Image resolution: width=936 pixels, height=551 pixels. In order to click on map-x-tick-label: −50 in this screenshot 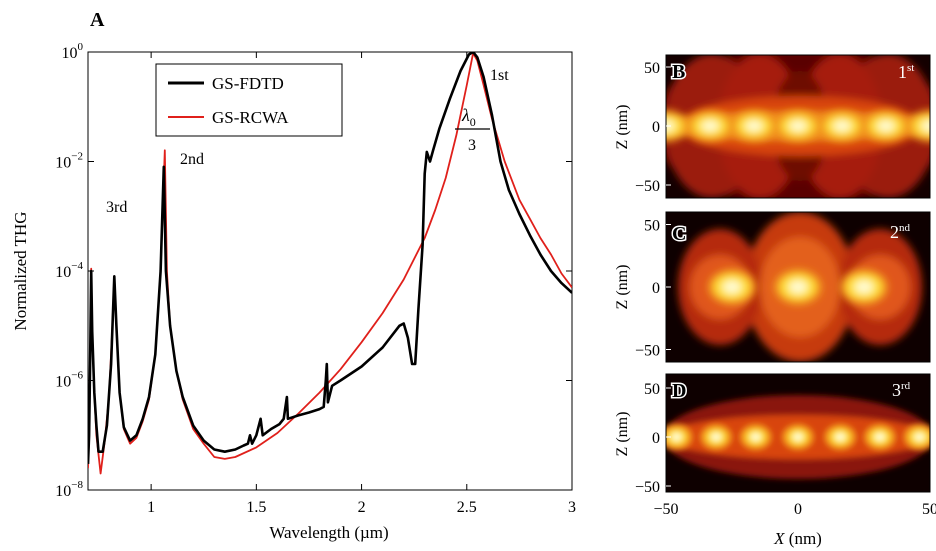, I will do `click(665, 509)`.